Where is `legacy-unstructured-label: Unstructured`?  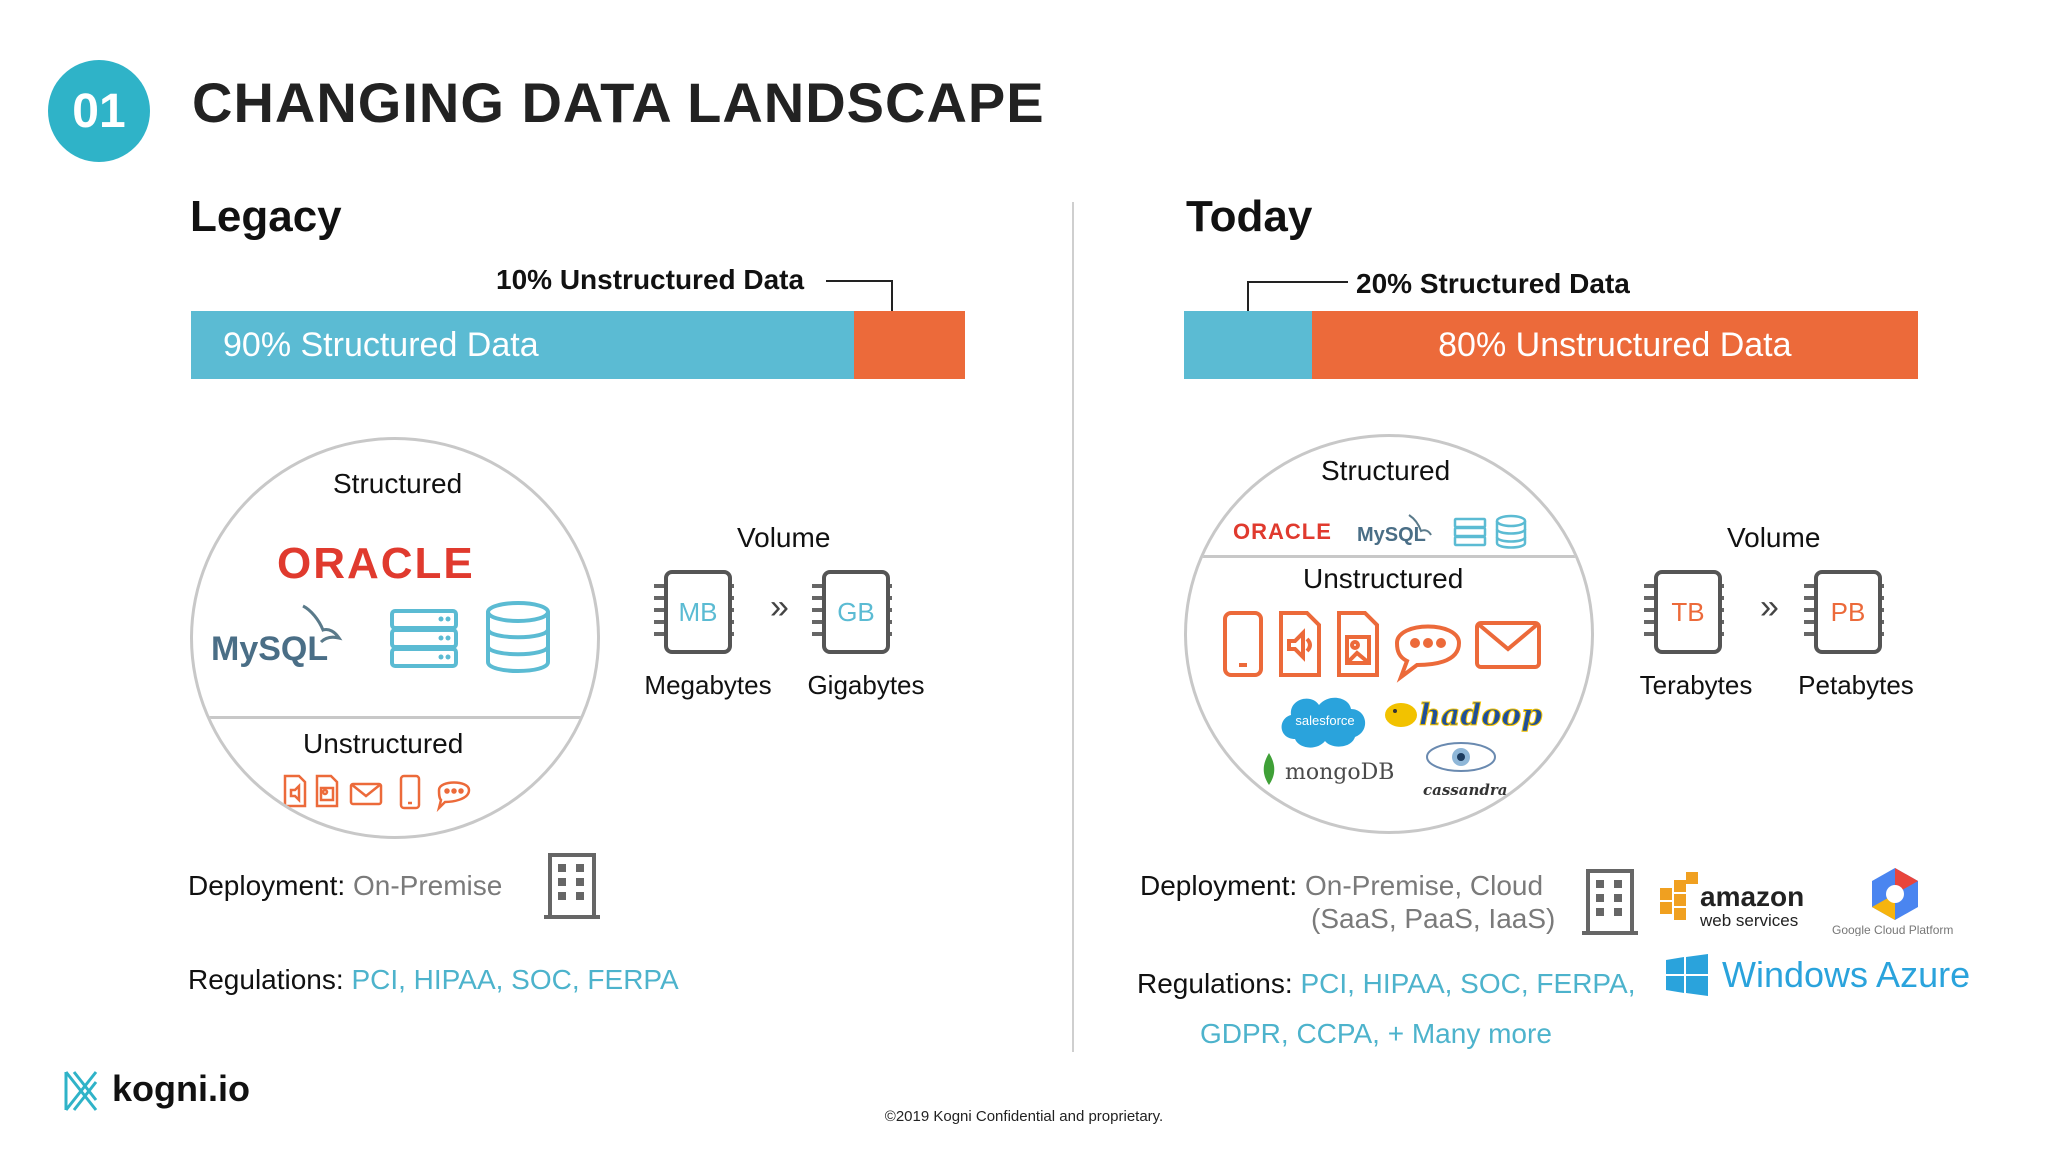 legacy-unstructured-label: Unstructured is located at coordinates (383, 743).